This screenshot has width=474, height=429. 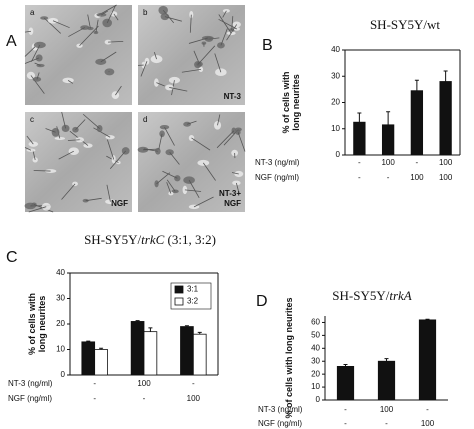 I want to click on chart-title: SH-SY5Y/wt, so click(x=405, y=24).